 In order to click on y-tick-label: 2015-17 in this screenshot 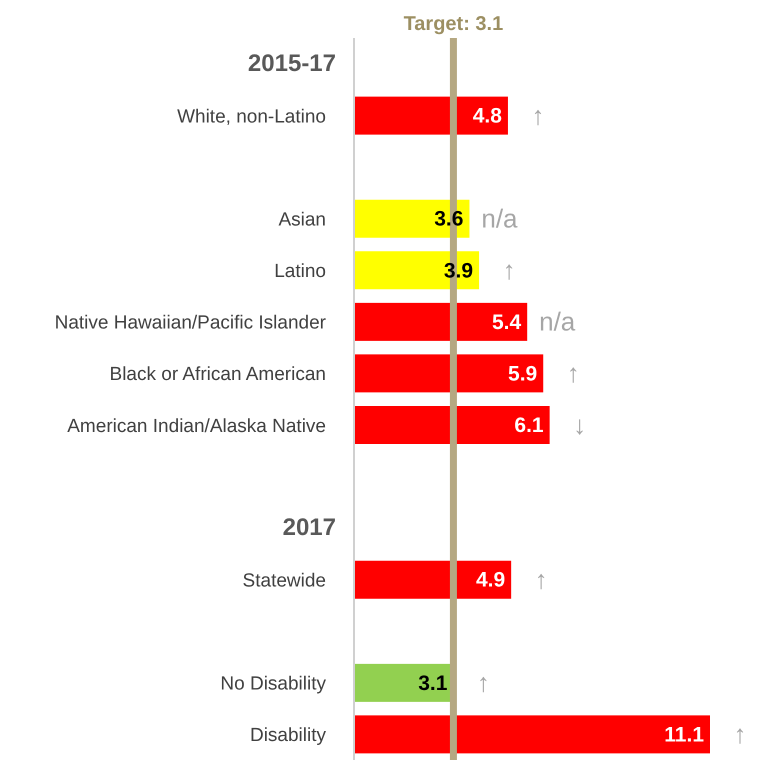, I will do `click(292, 63)`.